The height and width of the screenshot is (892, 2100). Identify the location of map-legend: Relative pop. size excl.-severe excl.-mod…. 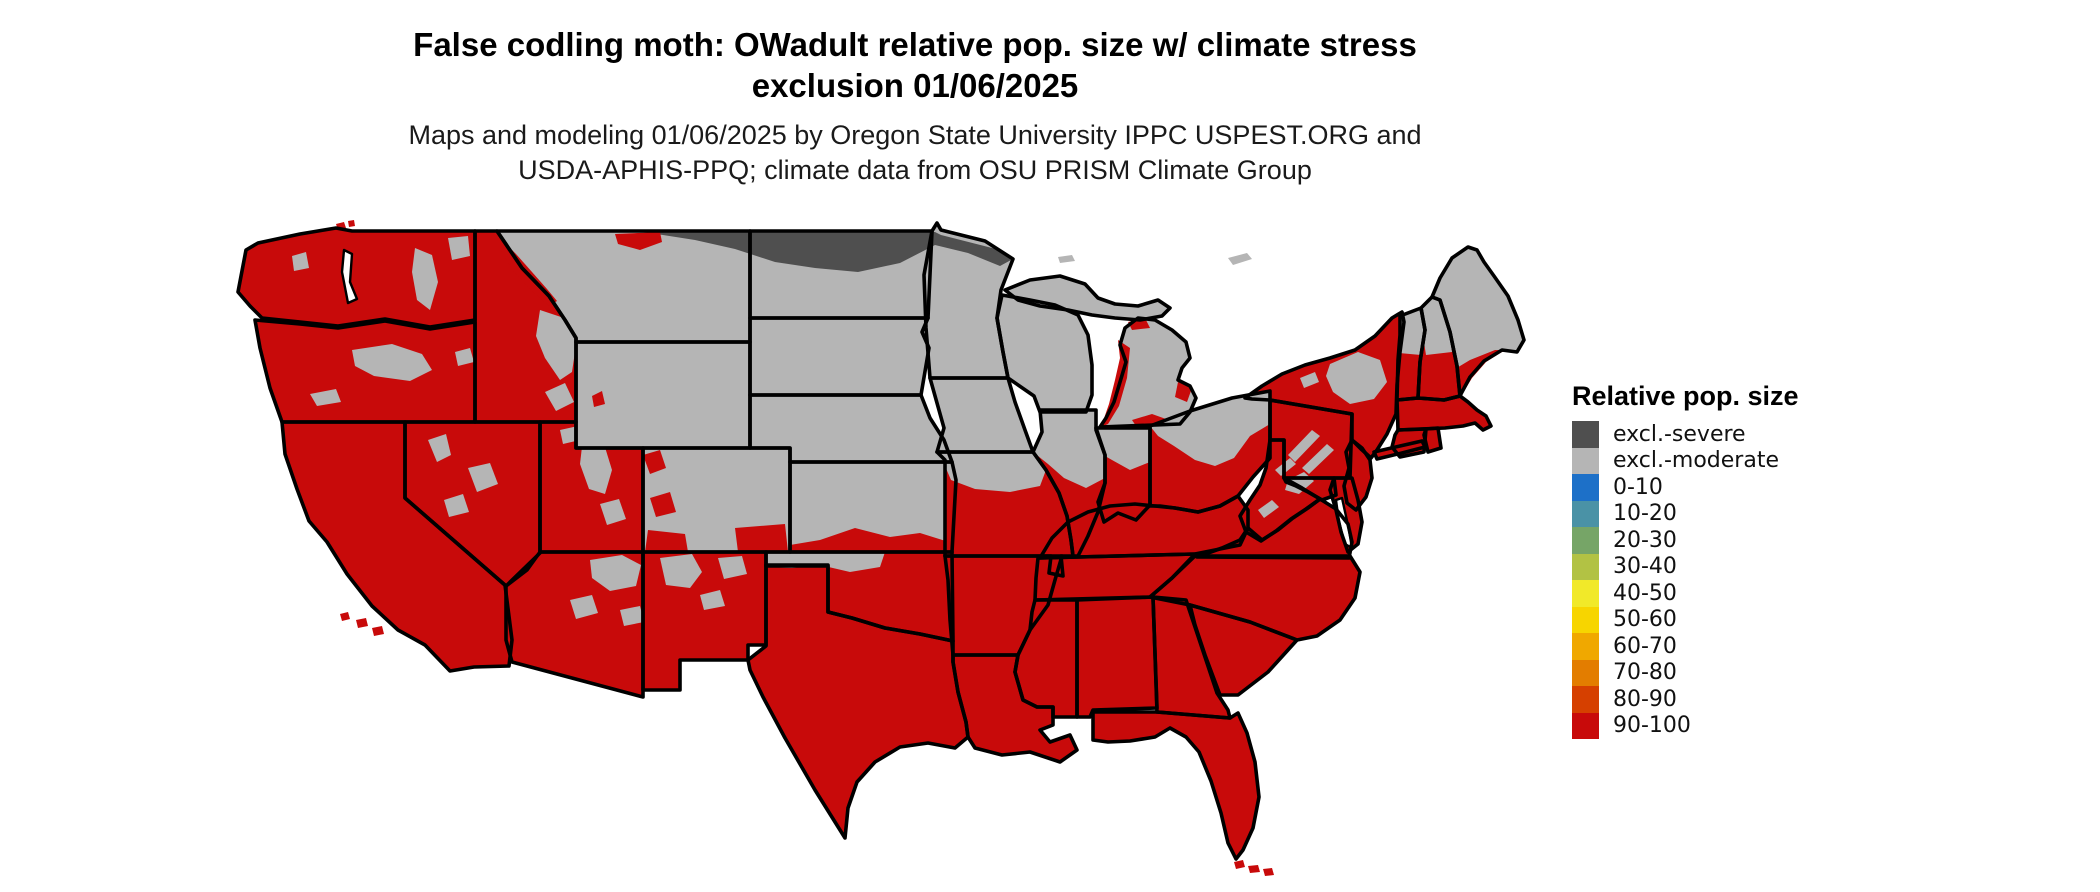
(1732, 560).